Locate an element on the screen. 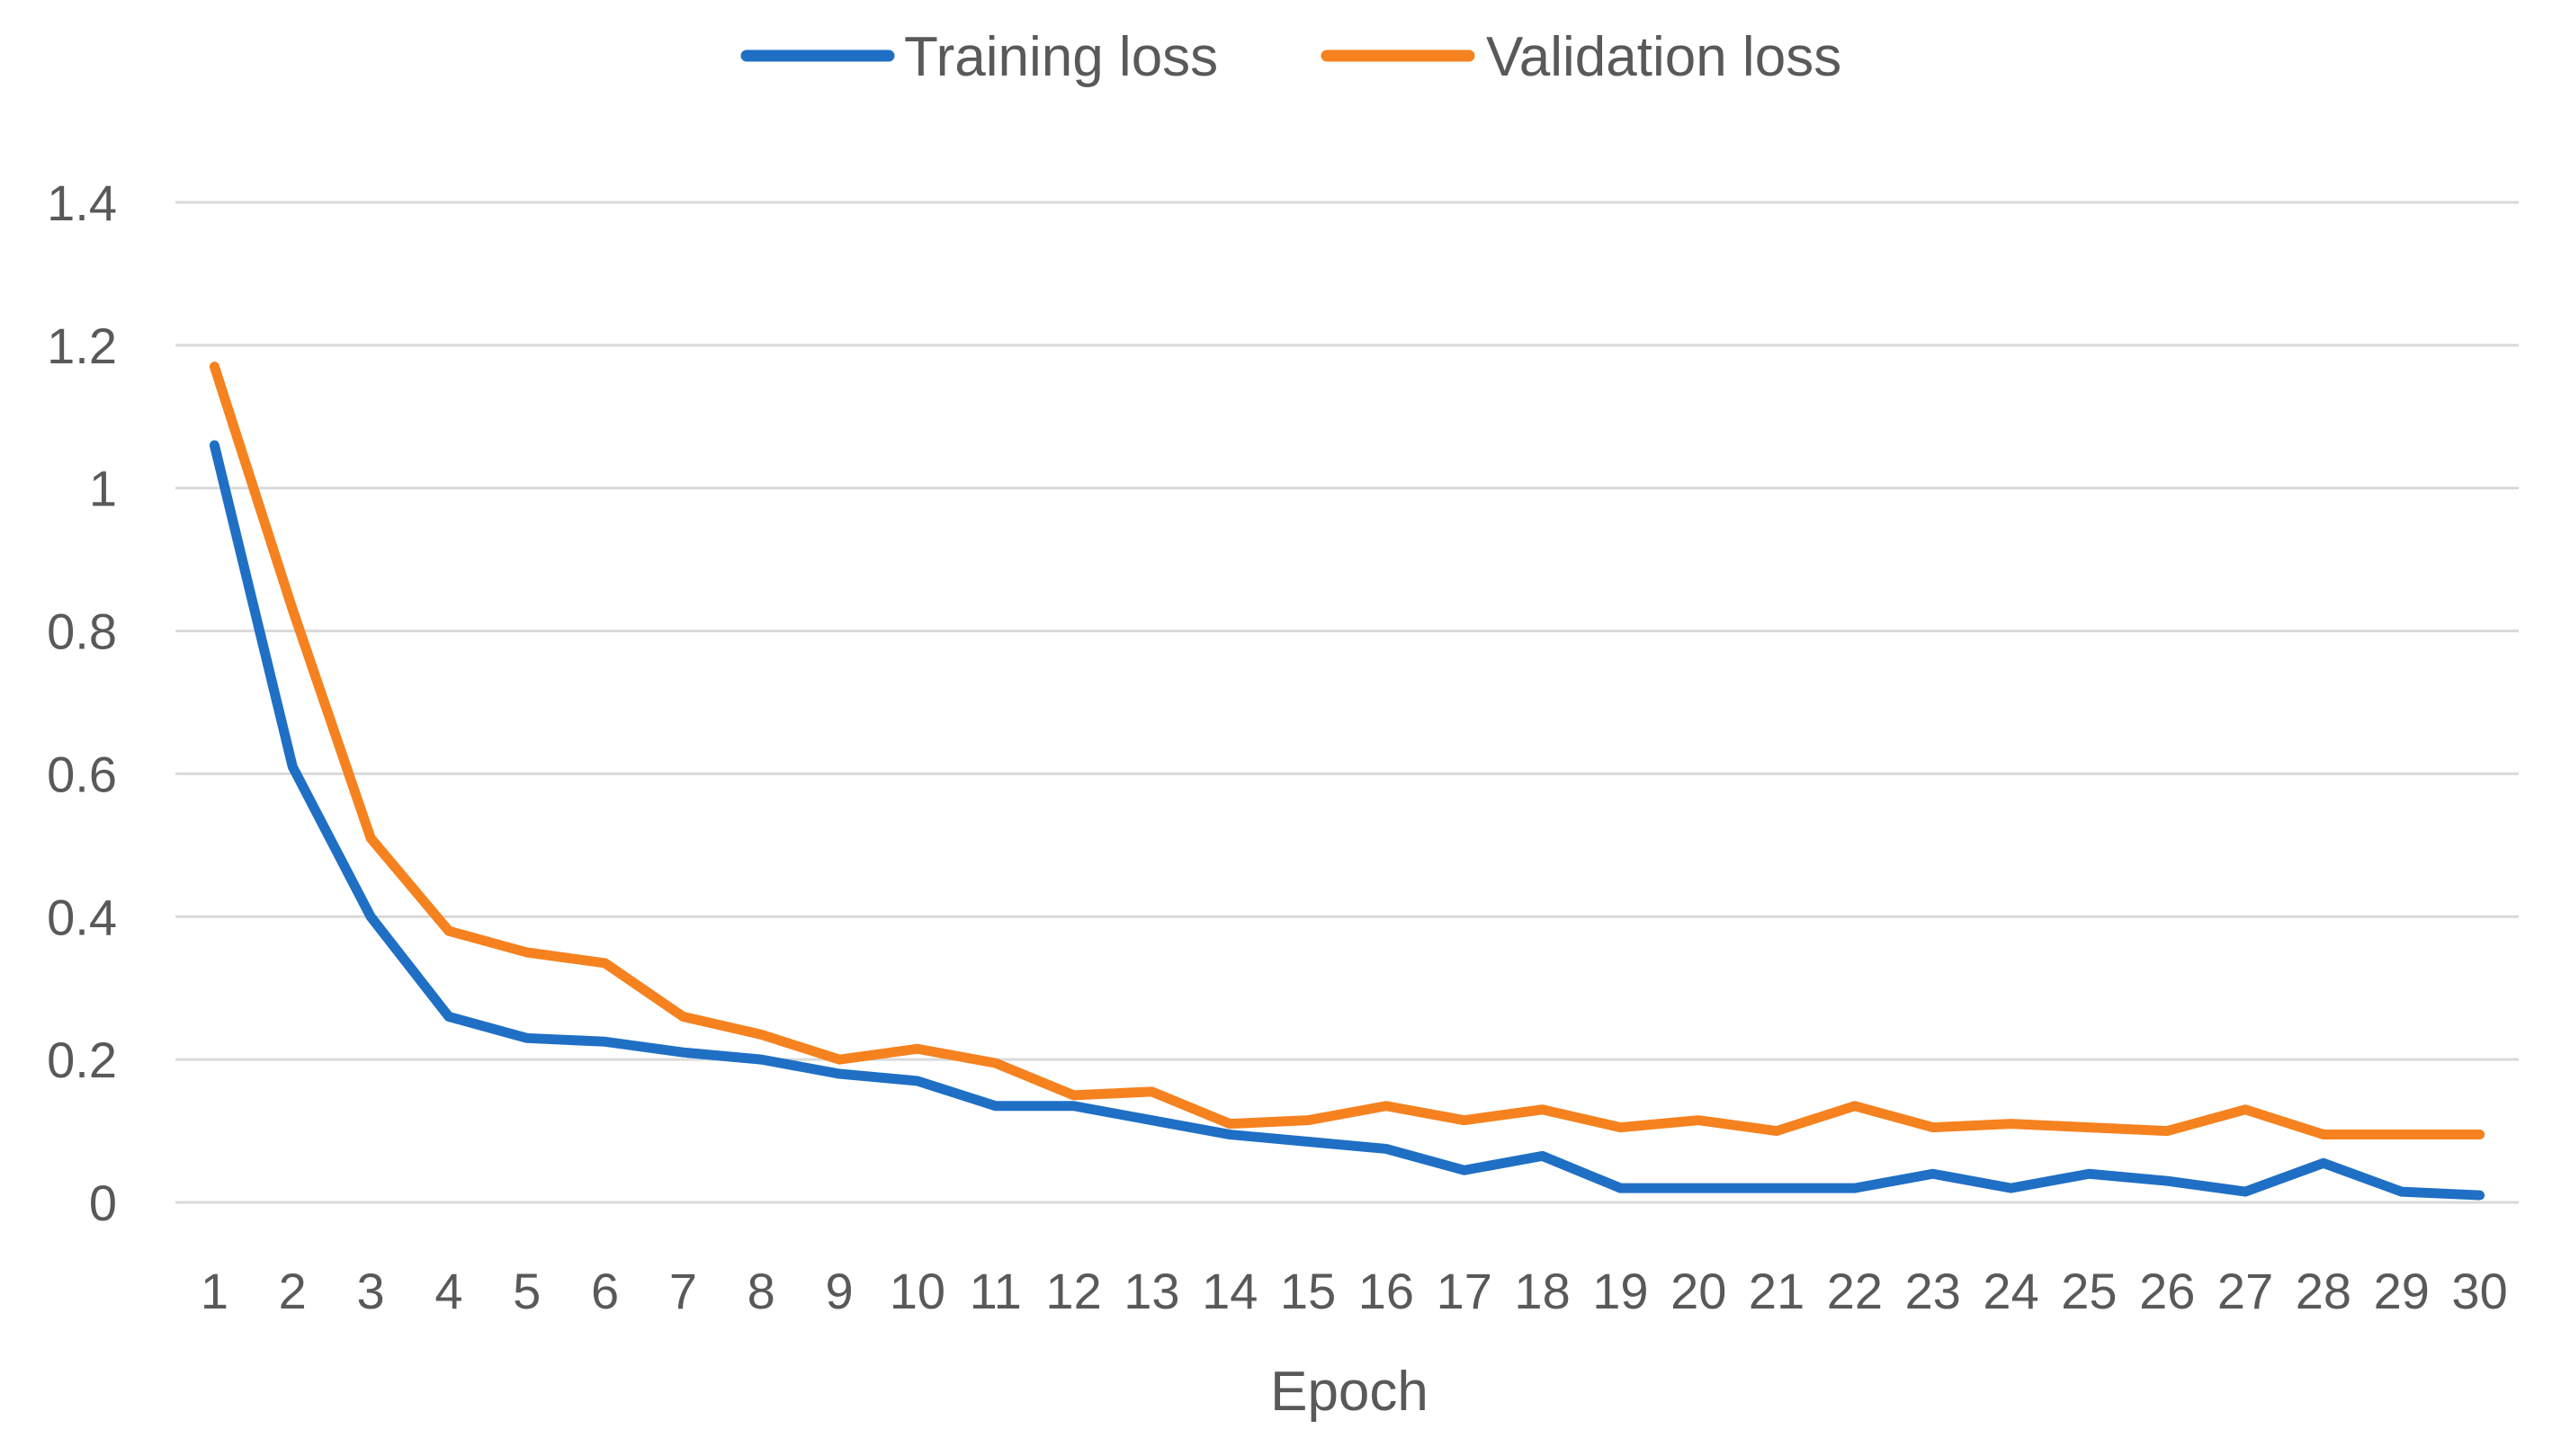 The image size is (2552, 1456). x-axis-title: Epoch is located at coordinates (1349, 1392).